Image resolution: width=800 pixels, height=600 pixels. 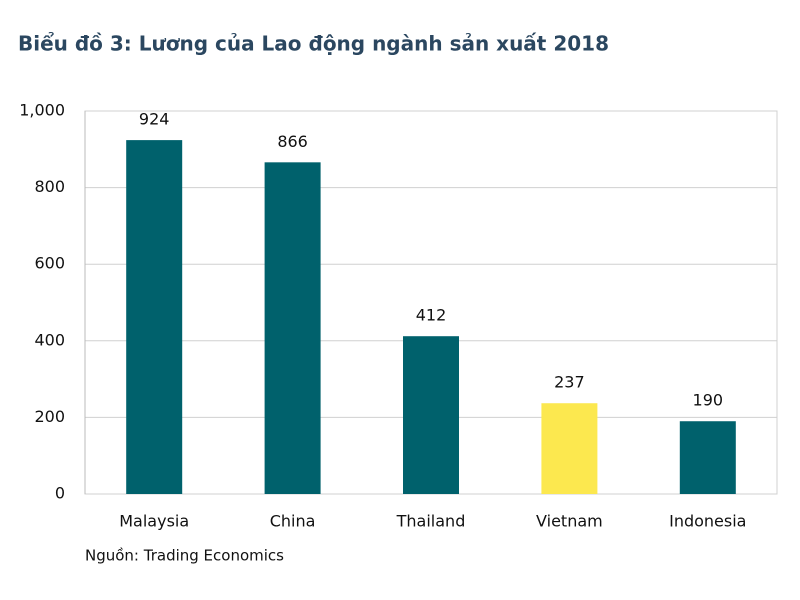 I want to click on x-tick-label: China, so click(x=293, y=521).